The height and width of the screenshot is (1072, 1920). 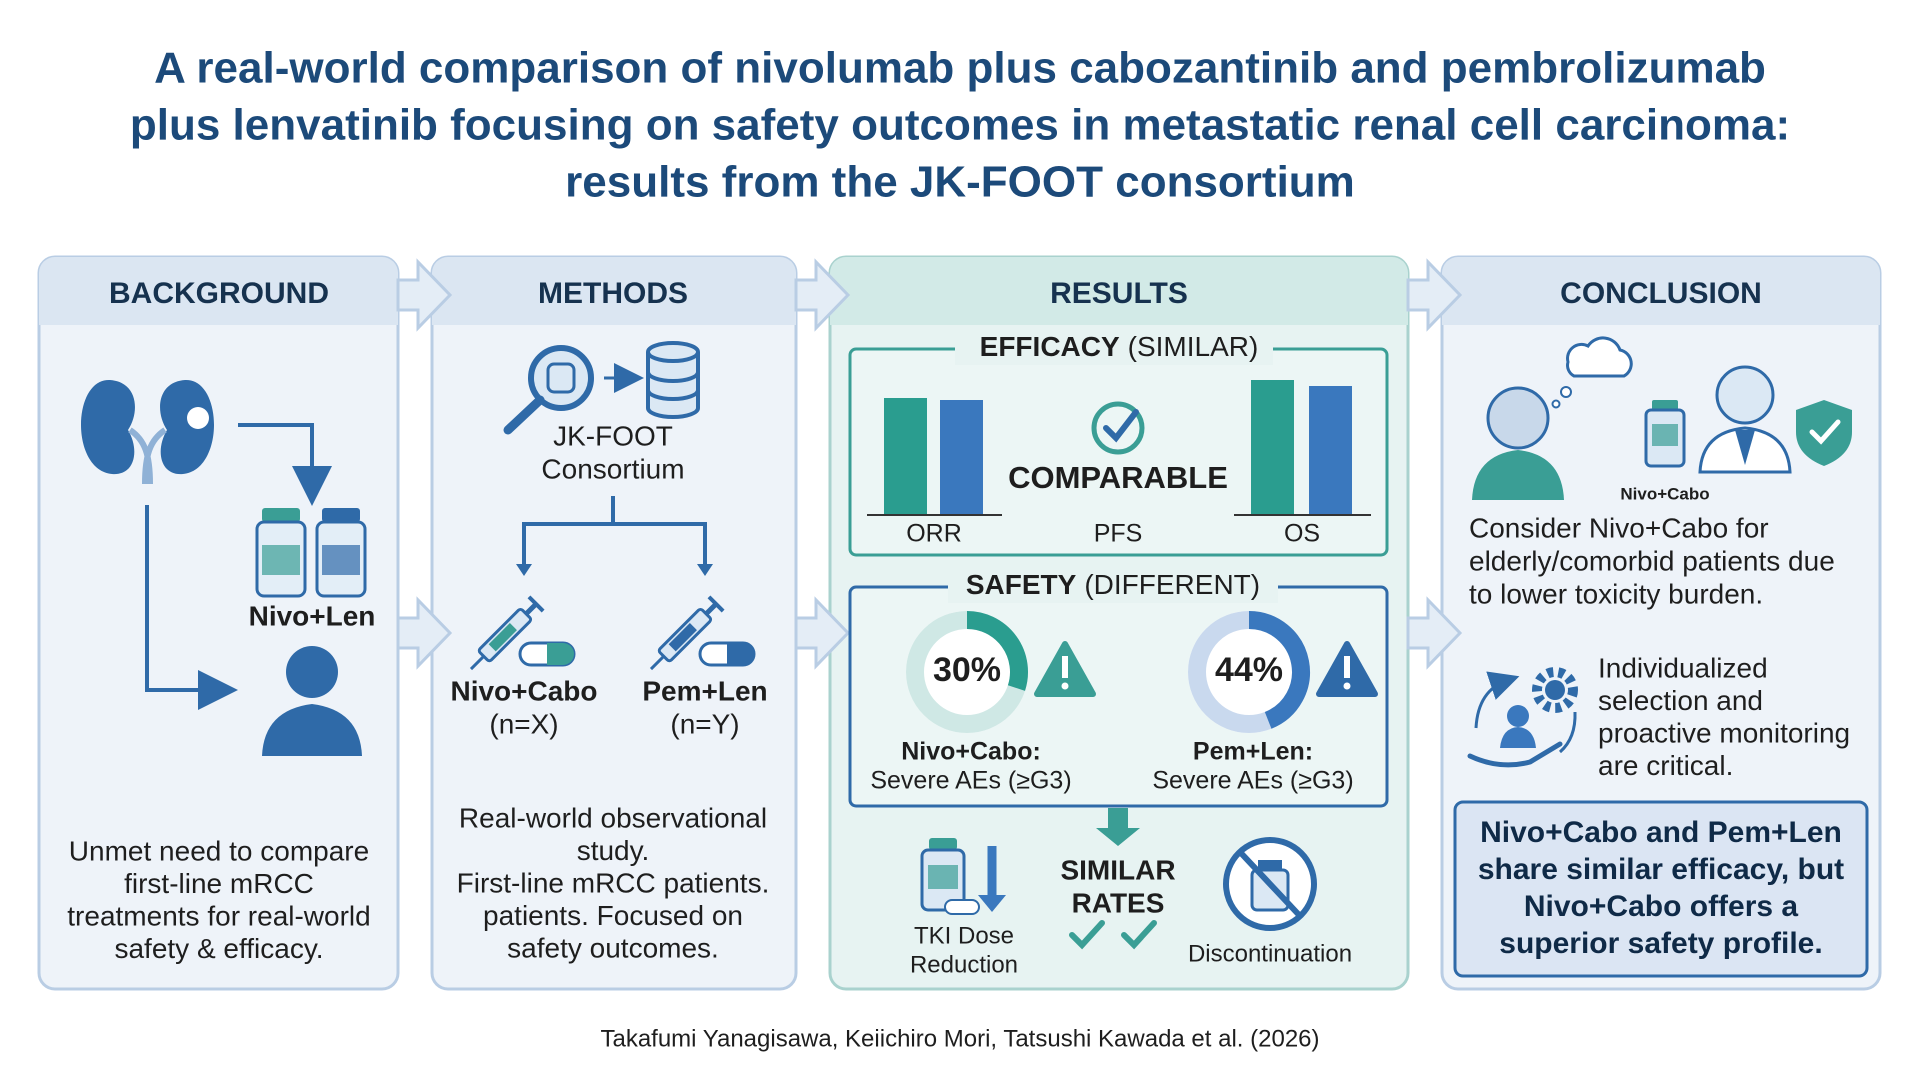 What do you see at coordinates (964, 935) in the screenshot?
I see `dose-label: TKI Dose` at bounding box center [964, 935].